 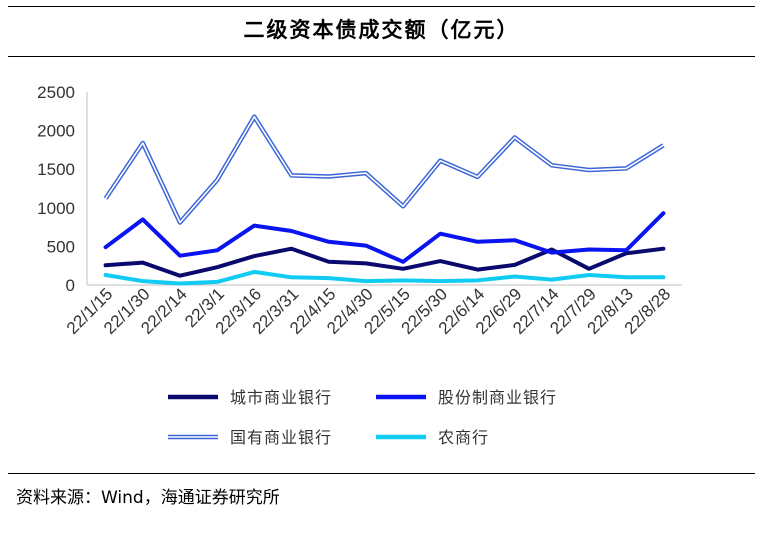 I want to click on y-tick-label: 2500, so click(x=56, y=92).